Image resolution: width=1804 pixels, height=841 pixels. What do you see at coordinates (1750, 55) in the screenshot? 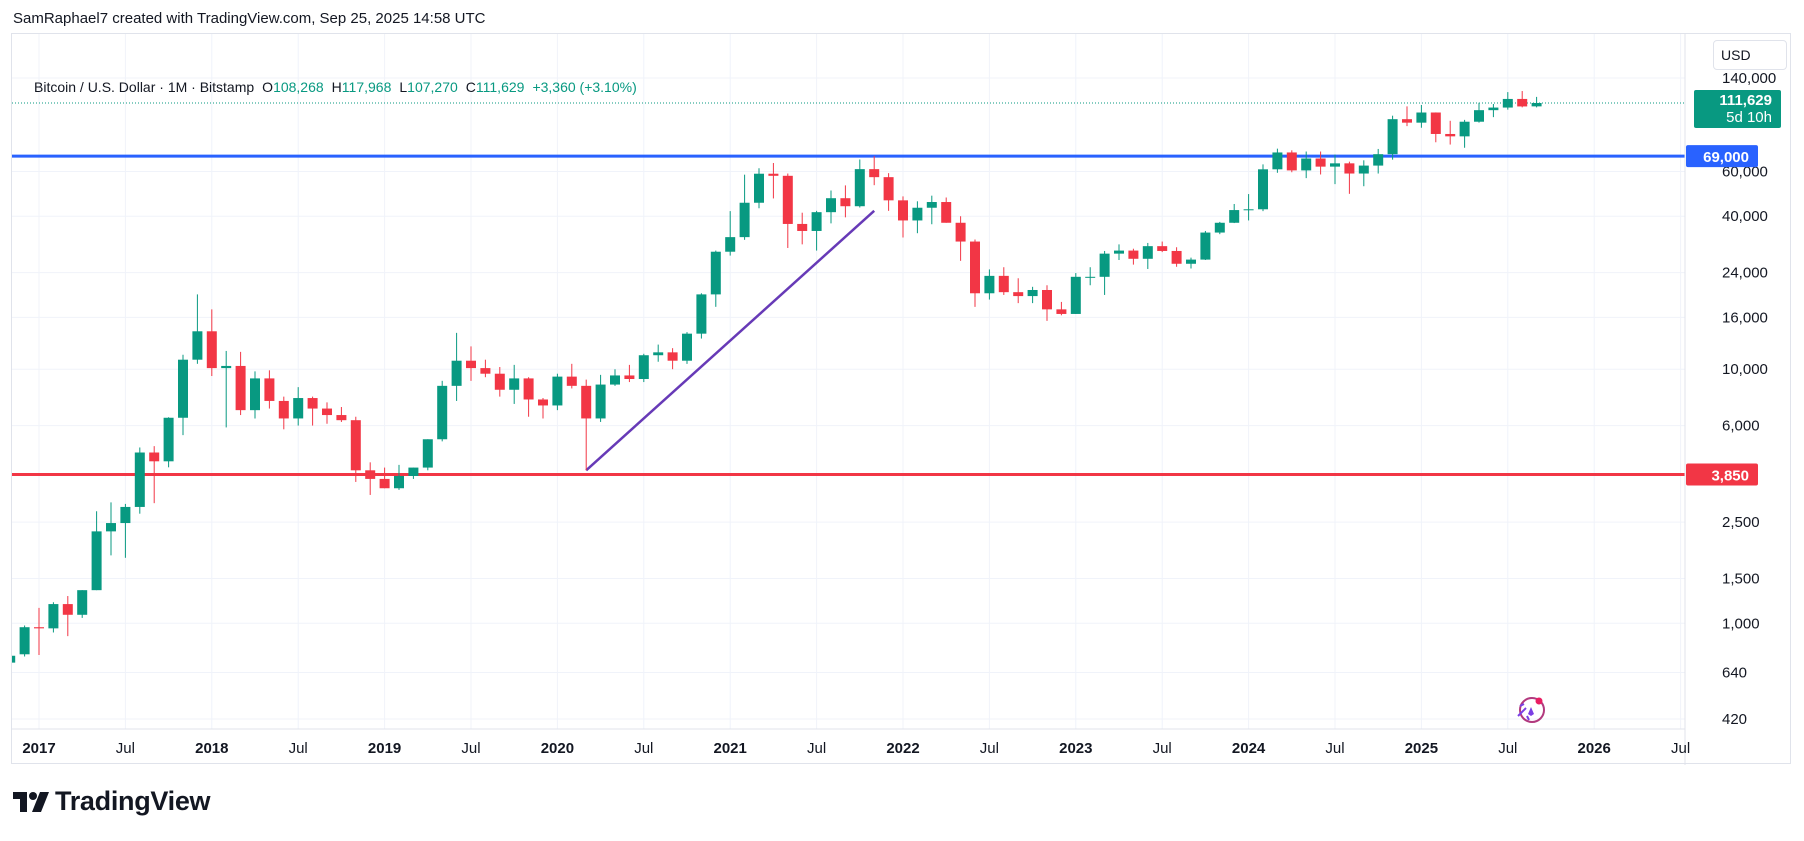
I see `currency-button: USD` at bounding box center [1750, 55].